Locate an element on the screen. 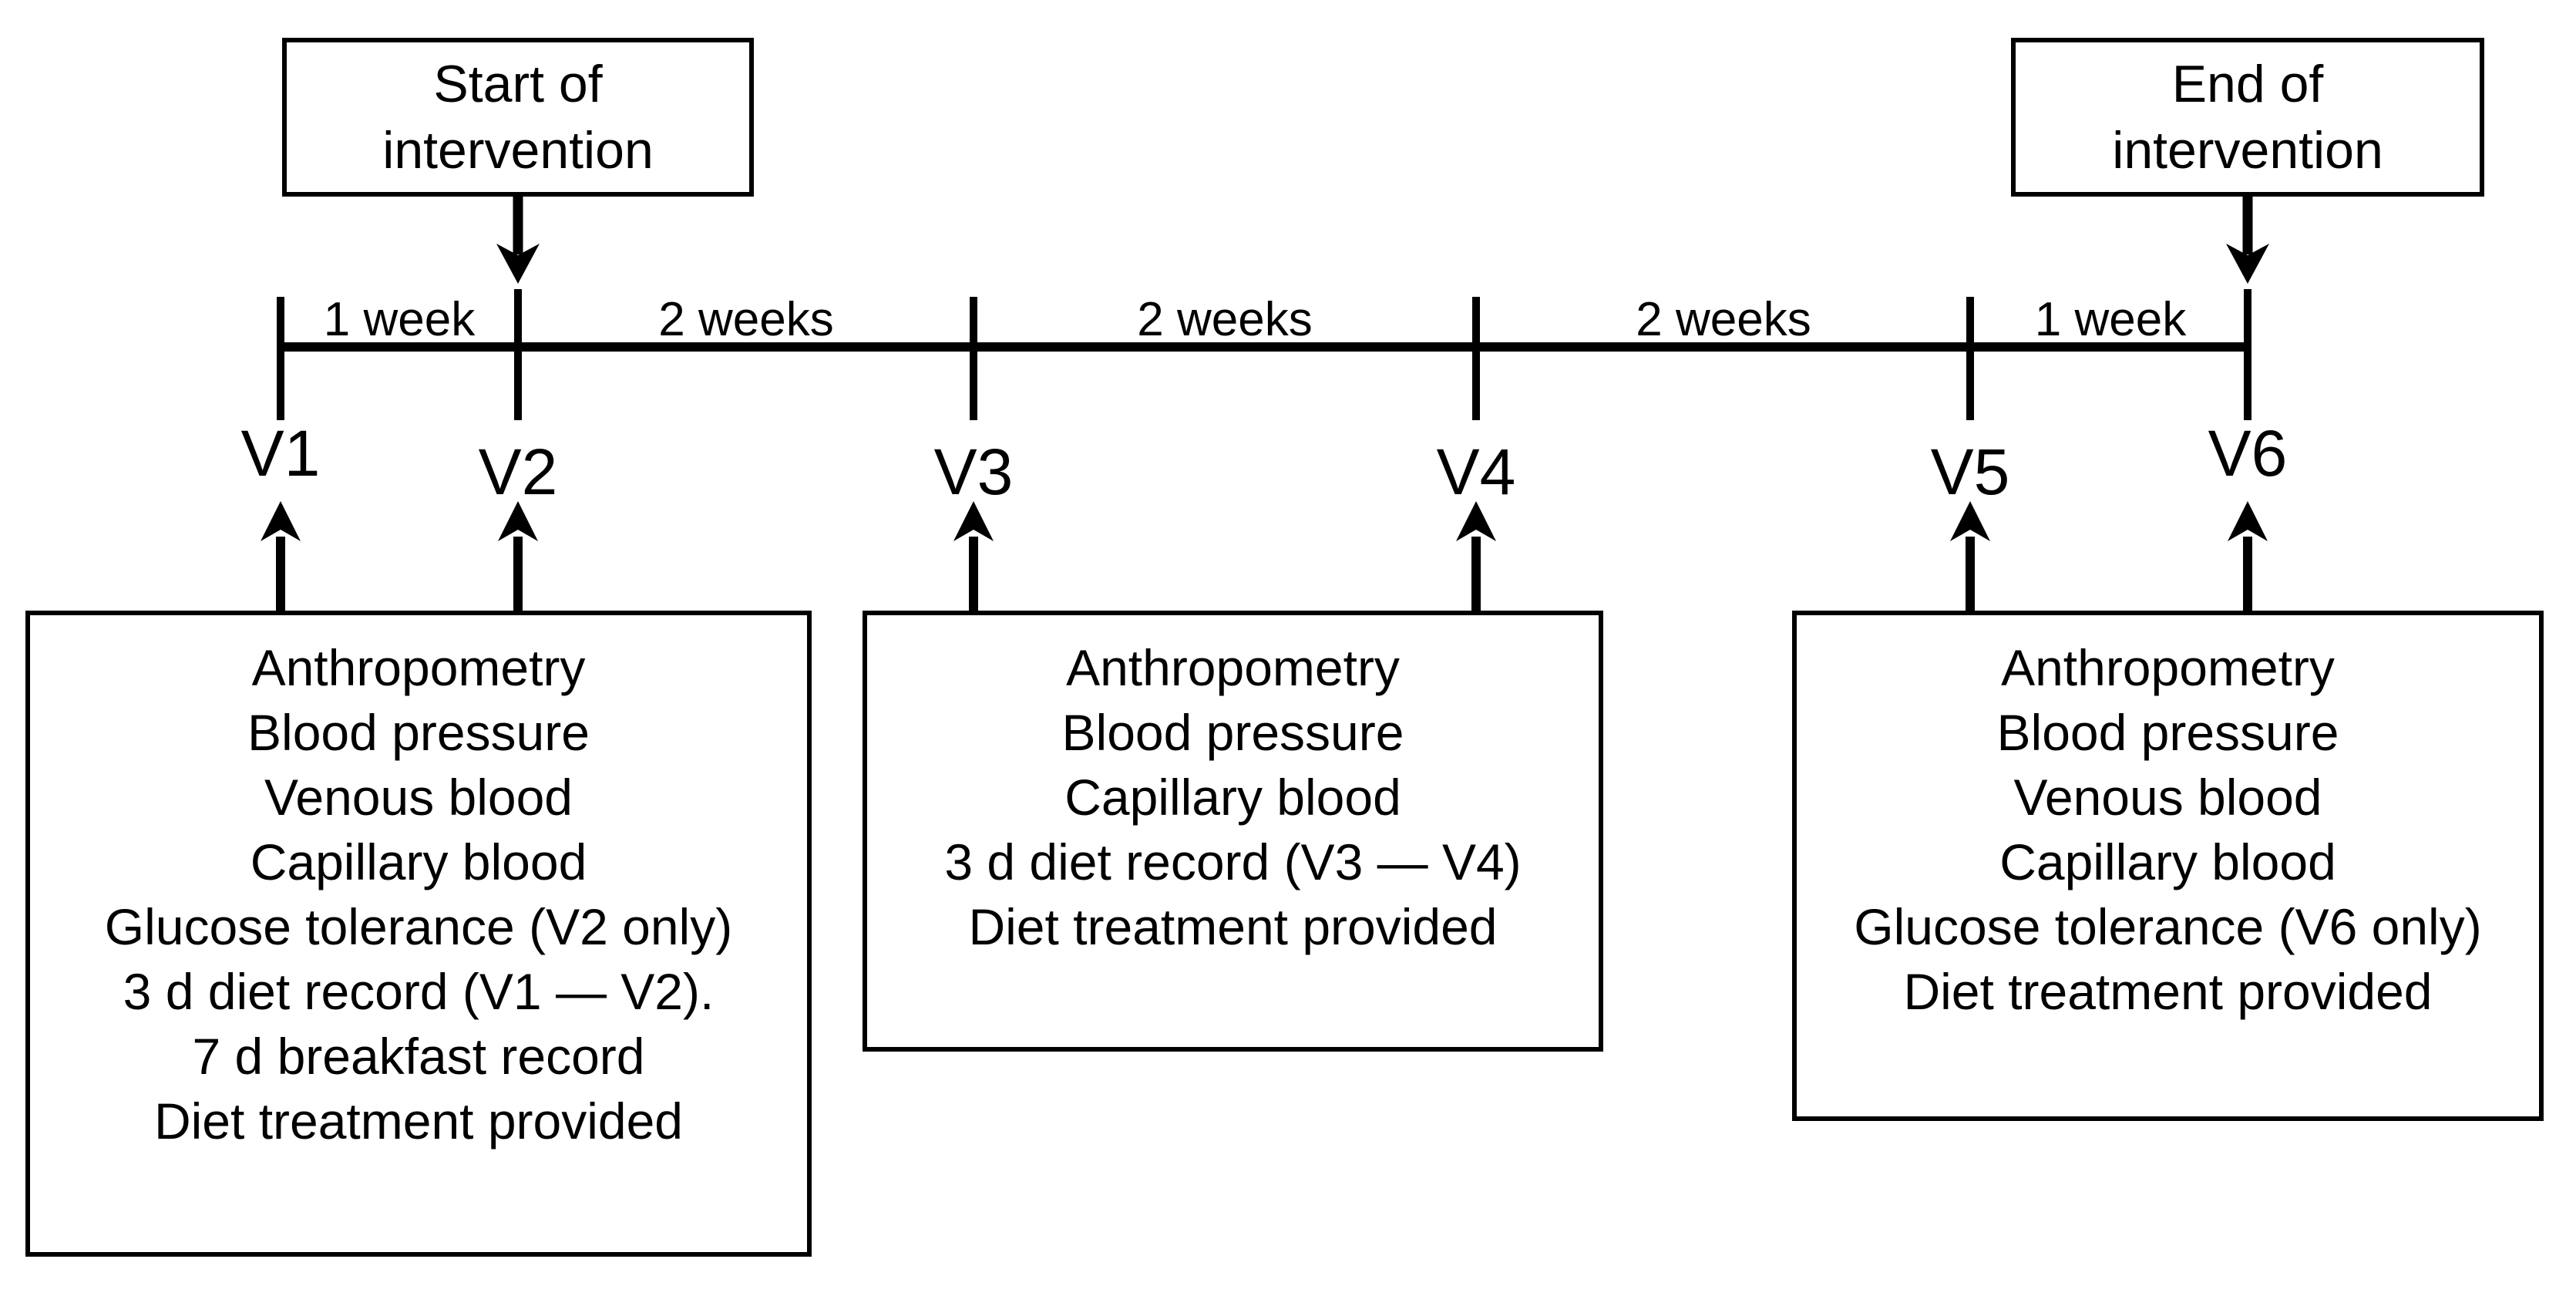 This screenshot has width=2576, height=1296. end-of-intervention-box: End of intervention is located at coordinates (2247, 117).